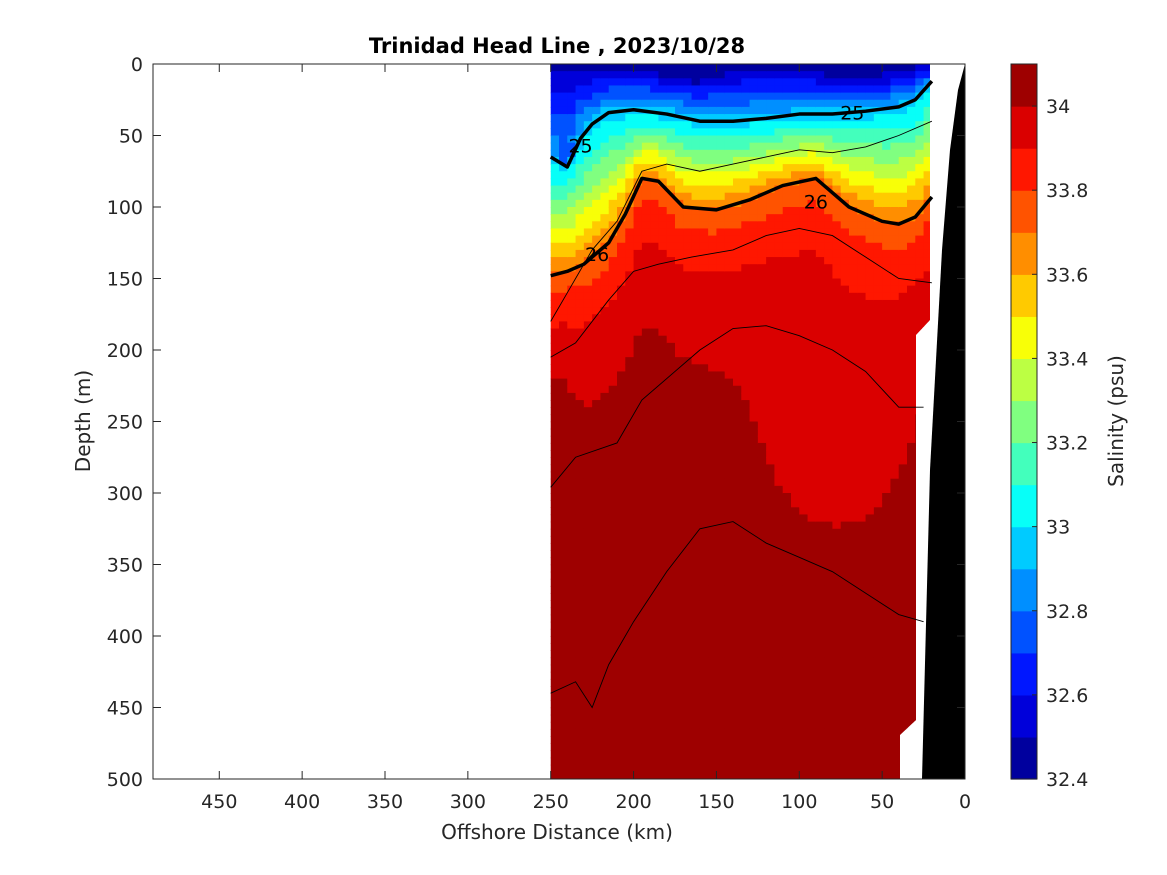 The width and height of the screenshot is (1167, 875). I want to click on contour-label: 26, so click(597, 255).